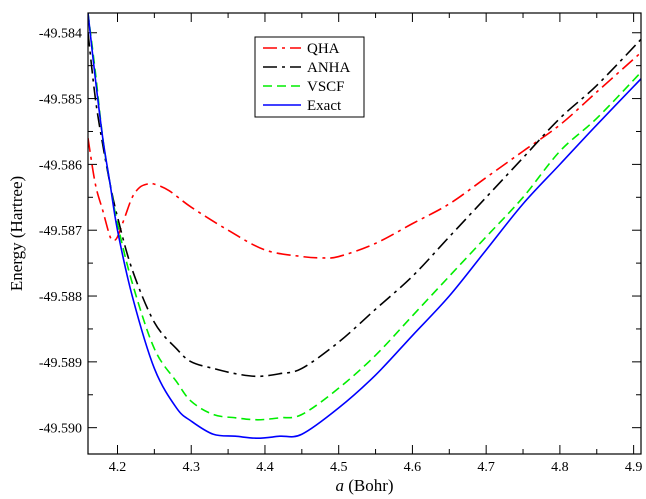 Image resolution: width=646 pixels, height=499 pixels. I want to click on y-tick-label: -49.588, so click(60, 297).